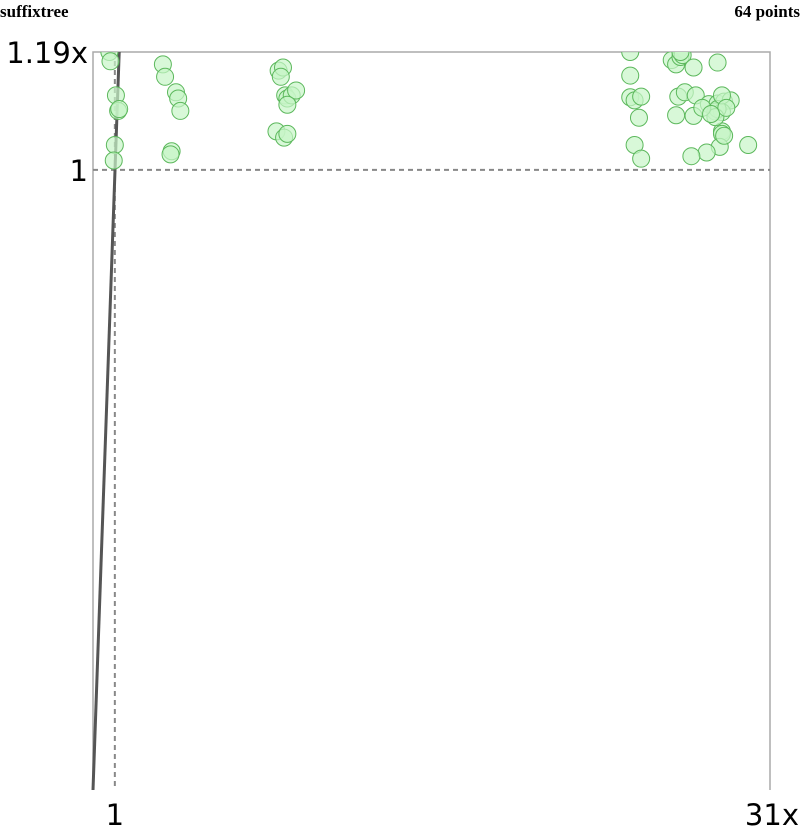  I want to click on x-tick-label: 1, so click(115, 815).